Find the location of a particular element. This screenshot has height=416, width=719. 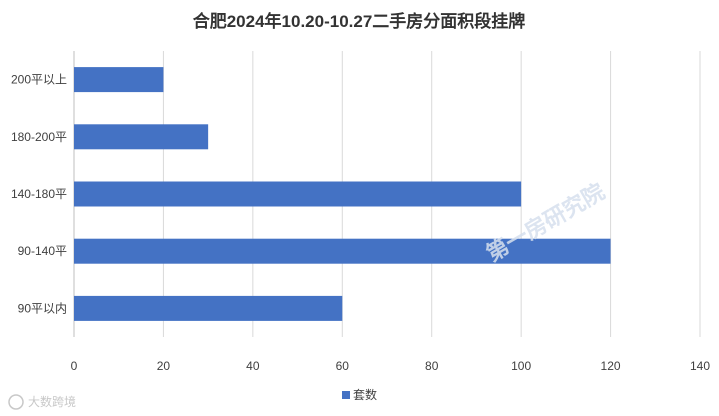

x-tick-label: 0 is located at coordinates (74, 366).